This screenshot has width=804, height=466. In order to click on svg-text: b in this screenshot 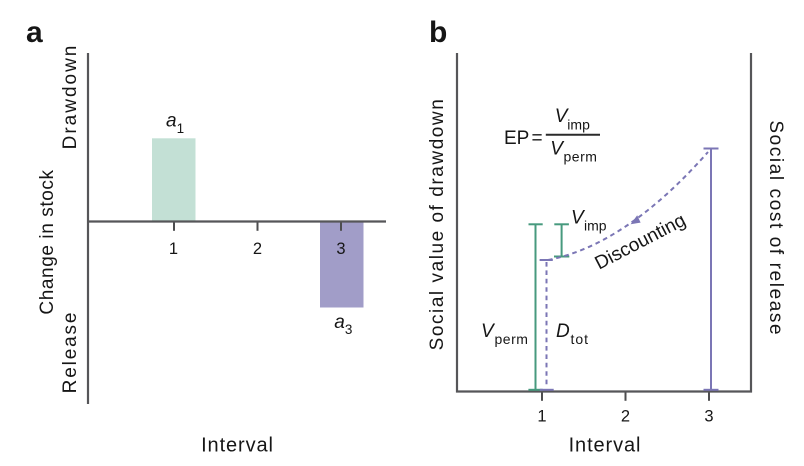, I will do `click(438, 32)`.